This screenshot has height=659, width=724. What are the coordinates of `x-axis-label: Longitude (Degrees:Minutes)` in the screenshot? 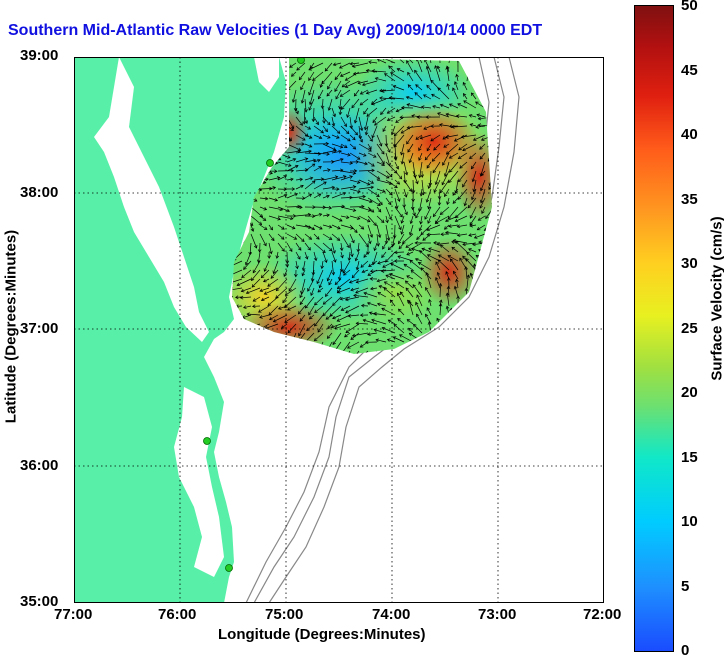 It's located at (322, 634).